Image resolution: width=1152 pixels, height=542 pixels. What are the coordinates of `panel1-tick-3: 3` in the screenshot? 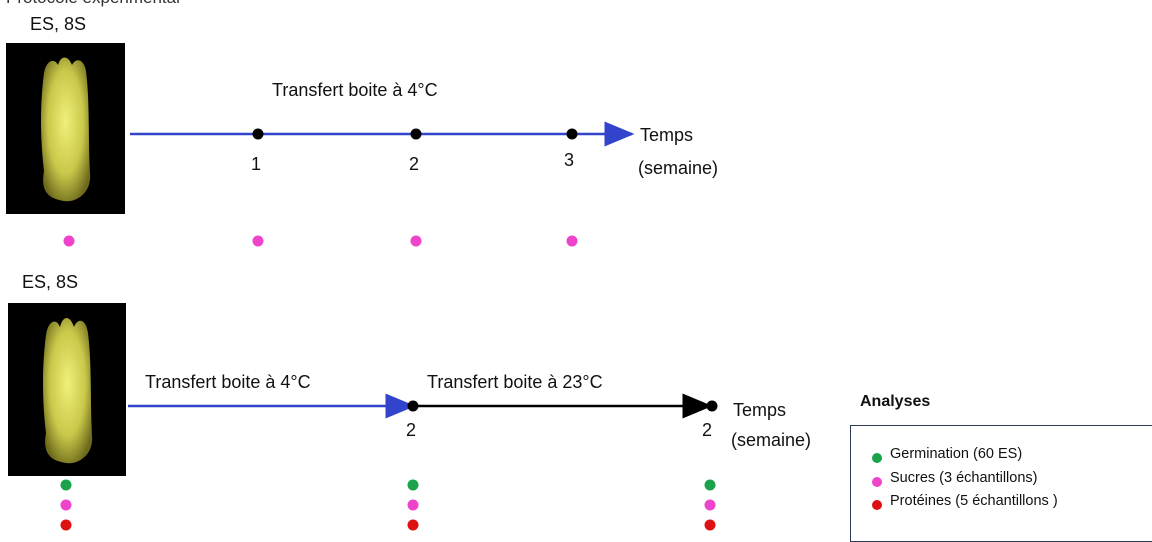 It's located at (569, 160).